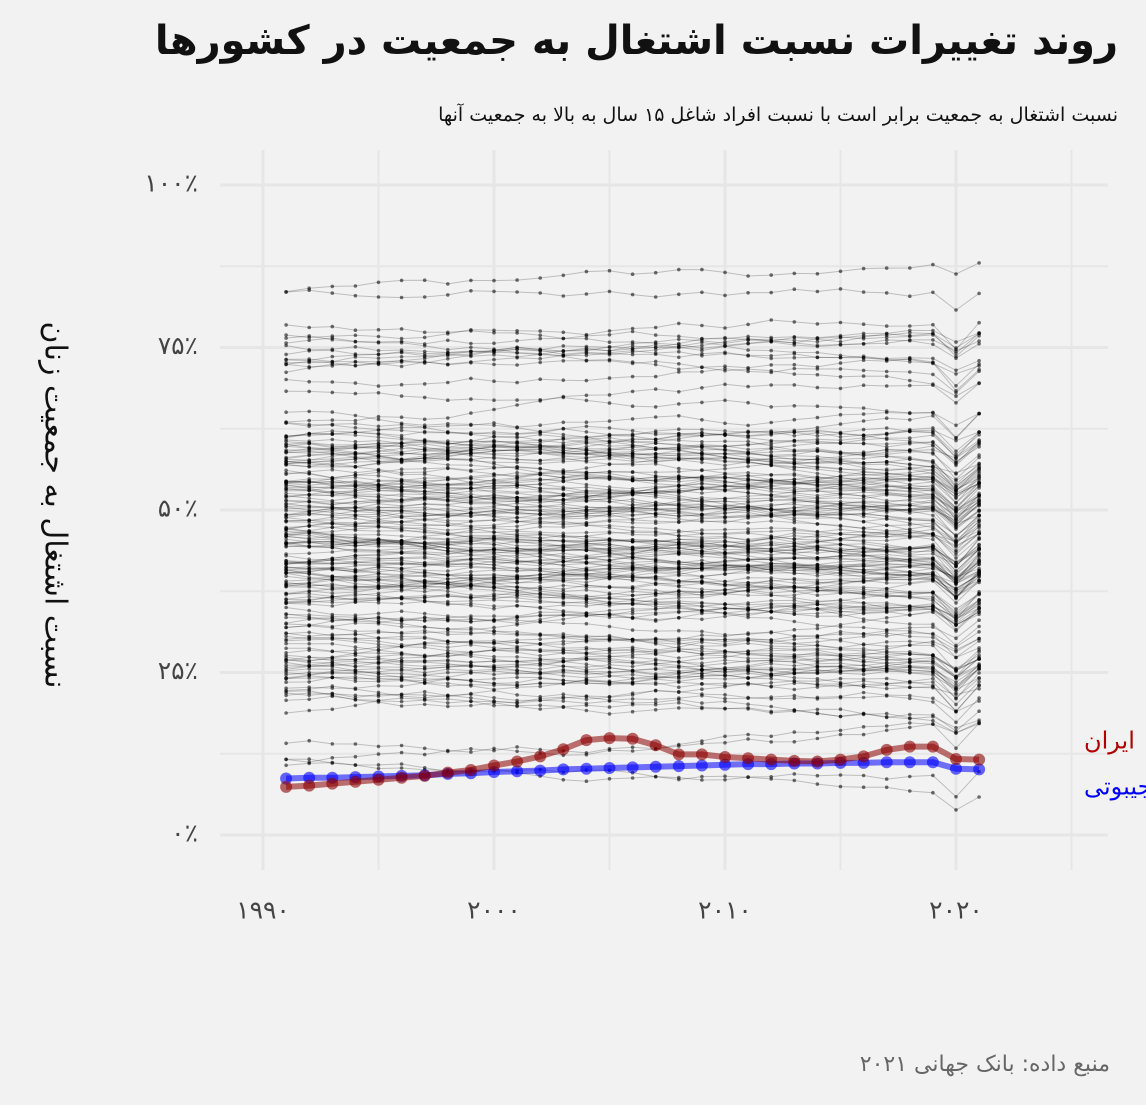 The height and width of the screenshot is (1105, 1146). I want to click on country-series, so click(632, 679).